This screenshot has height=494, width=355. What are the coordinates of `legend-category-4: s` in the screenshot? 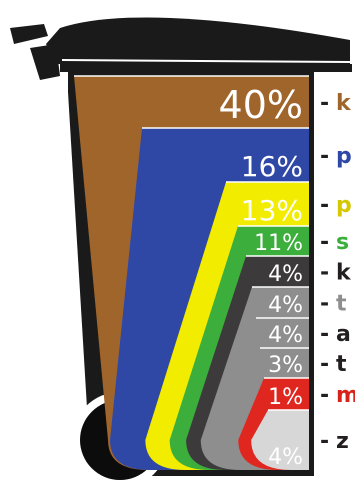 It's located at (342, 242).